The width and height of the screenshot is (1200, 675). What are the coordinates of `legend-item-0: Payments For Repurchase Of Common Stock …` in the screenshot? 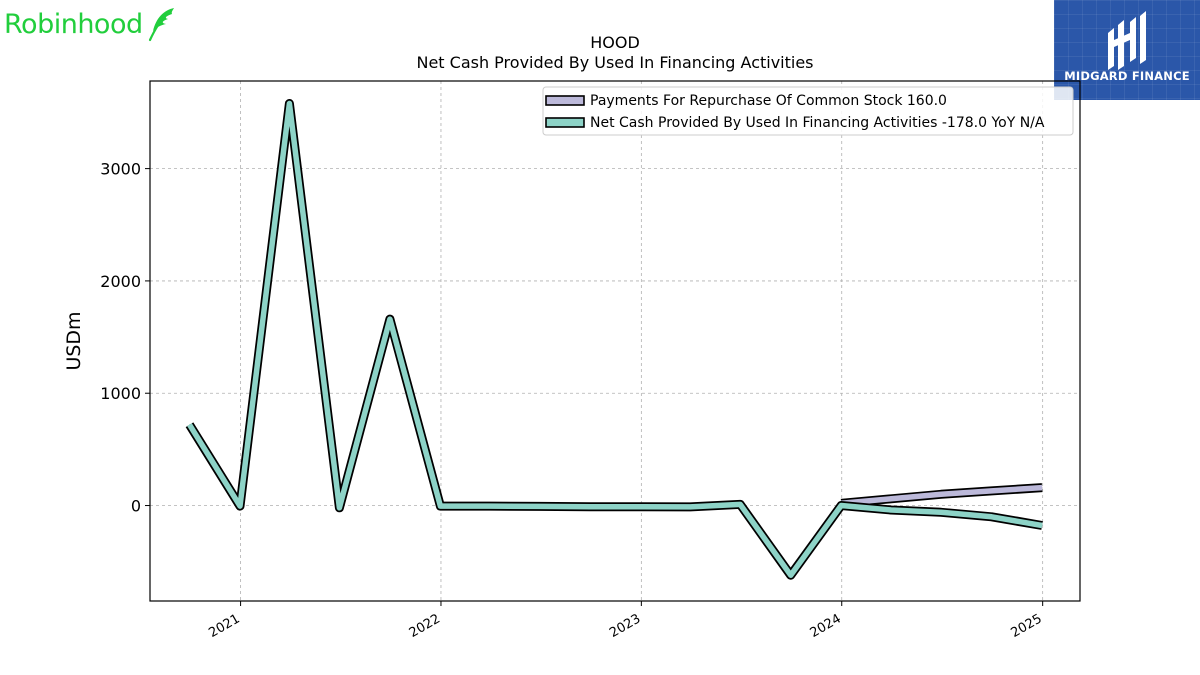 It's located at (746, 101).